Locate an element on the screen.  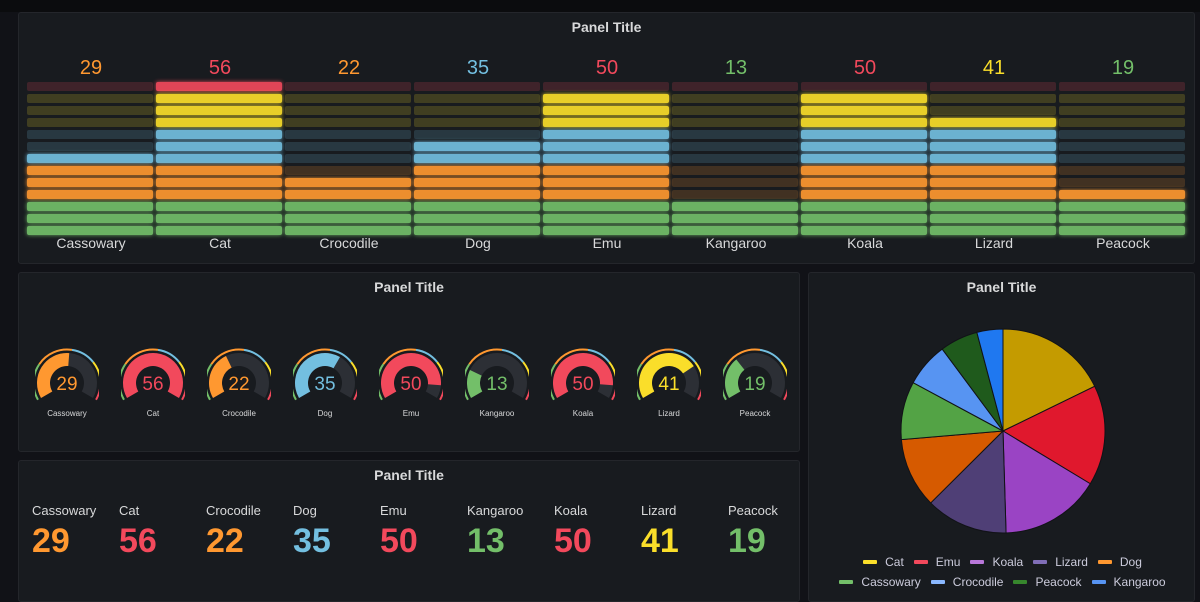
legend-item-koala: Koala is located at coordinates (996, 562).